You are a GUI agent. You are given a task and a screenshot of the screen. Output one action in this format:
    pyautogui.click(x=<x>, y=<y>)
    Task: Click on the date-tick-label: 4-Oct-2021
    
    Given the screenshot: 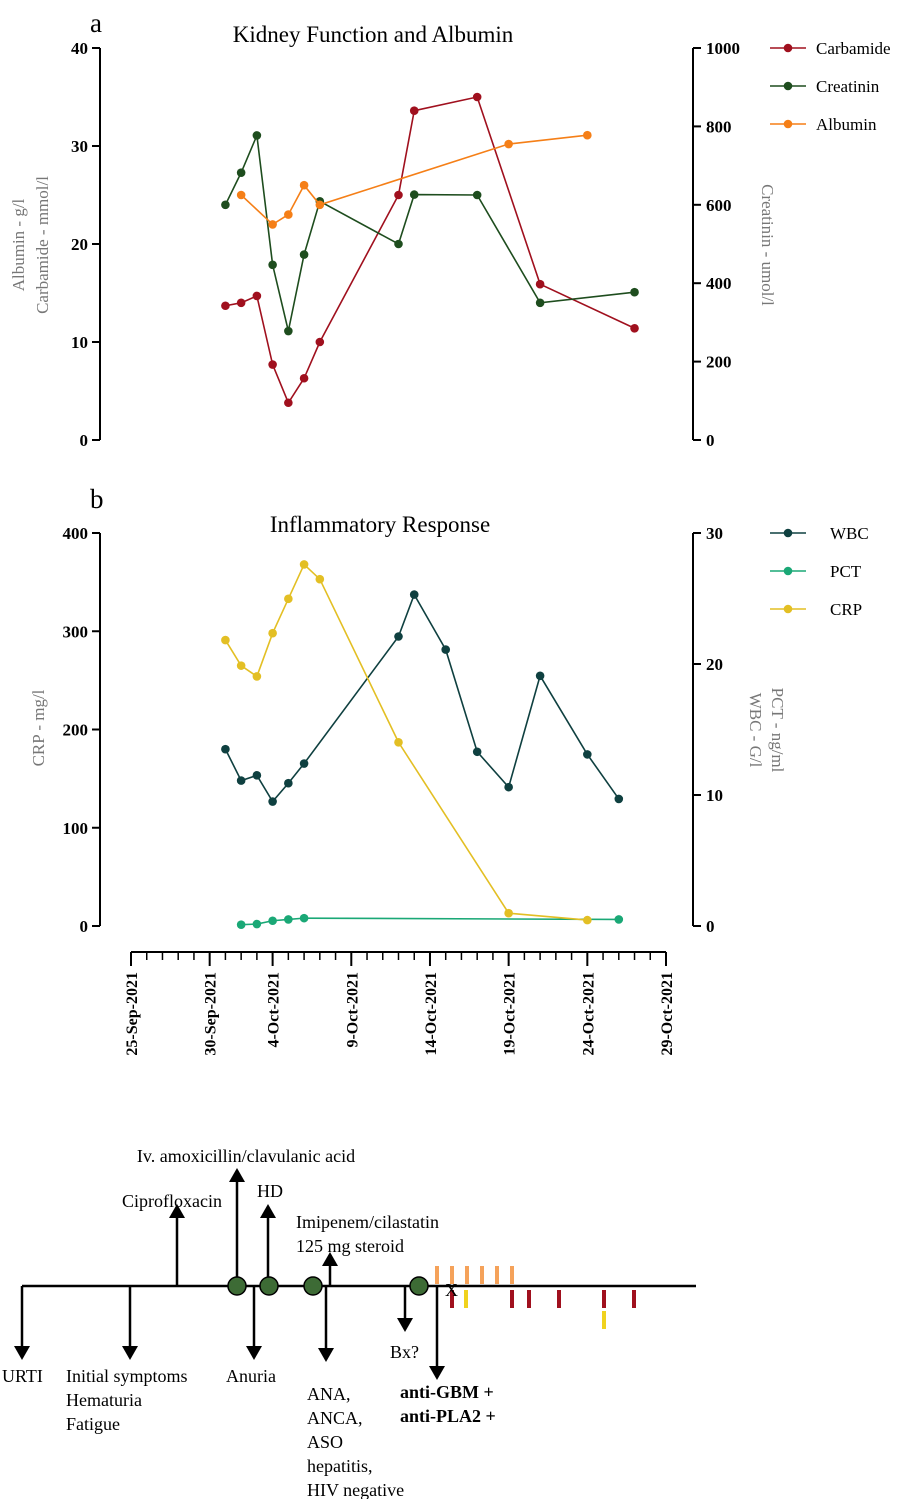 What is the action you would take?
    pyautogui.click(x=274, y=1010)
    